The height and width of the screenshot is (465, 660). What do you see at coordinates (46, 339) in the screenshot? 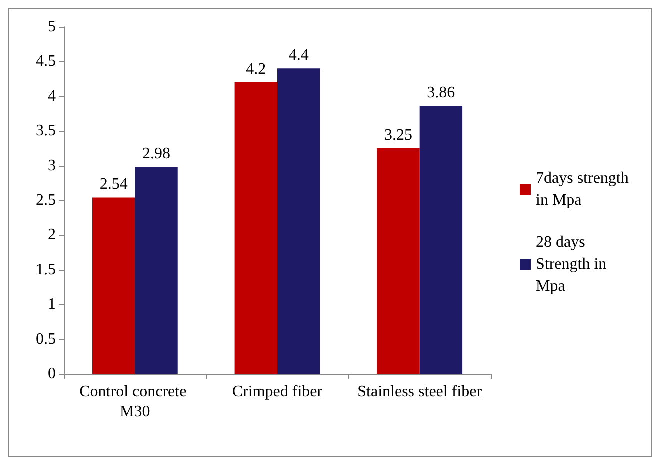
I see `y-tick-label: 0.5` at bounding box center [46, 339].